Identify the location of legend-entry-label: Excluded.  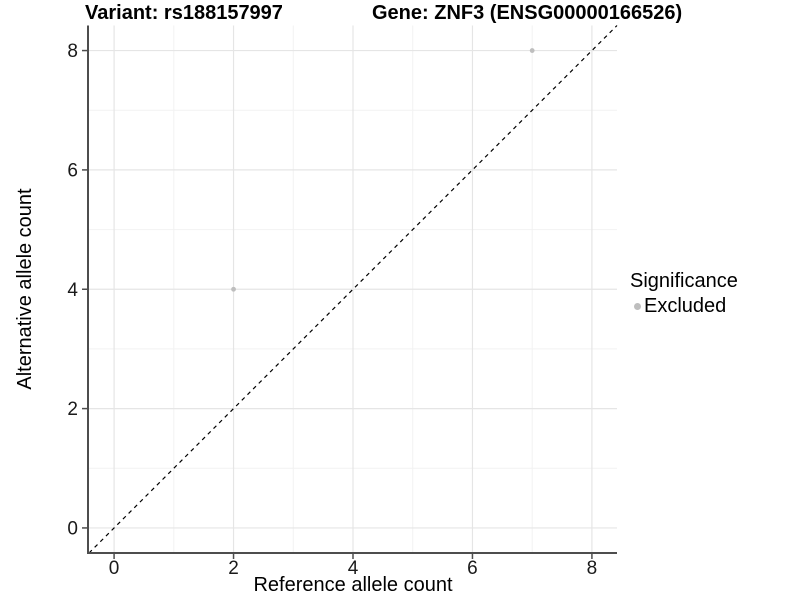
(685, 306).